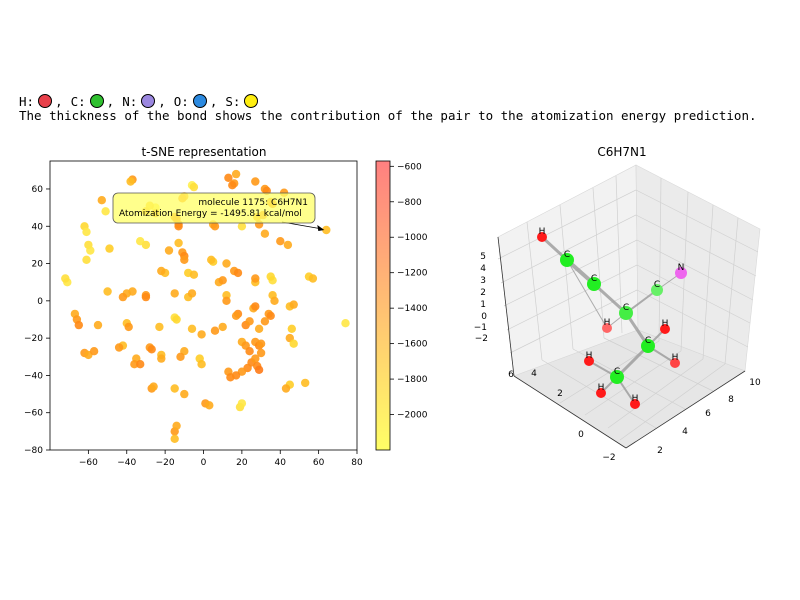 This screenshot has width=800, height=600. Describe the element at coordinates (357, 463) in the screenshot. I see `x-tick-label: 80` at that location.